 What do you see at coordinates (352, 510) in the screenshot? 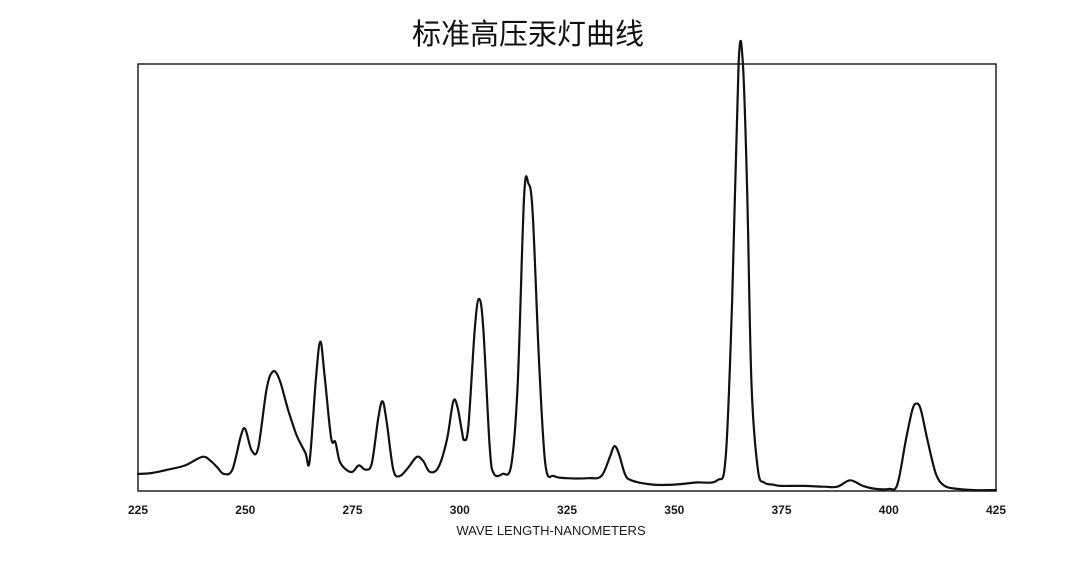
I see `x-tick-label: 275` at bounding box center [352, 510].